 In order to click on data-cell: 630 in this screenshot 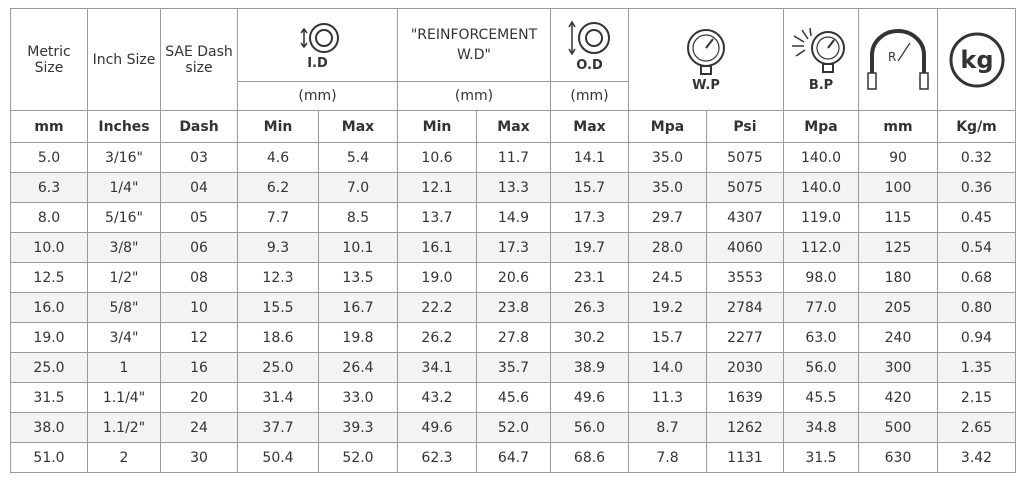, I will do `click(898, 457)`.